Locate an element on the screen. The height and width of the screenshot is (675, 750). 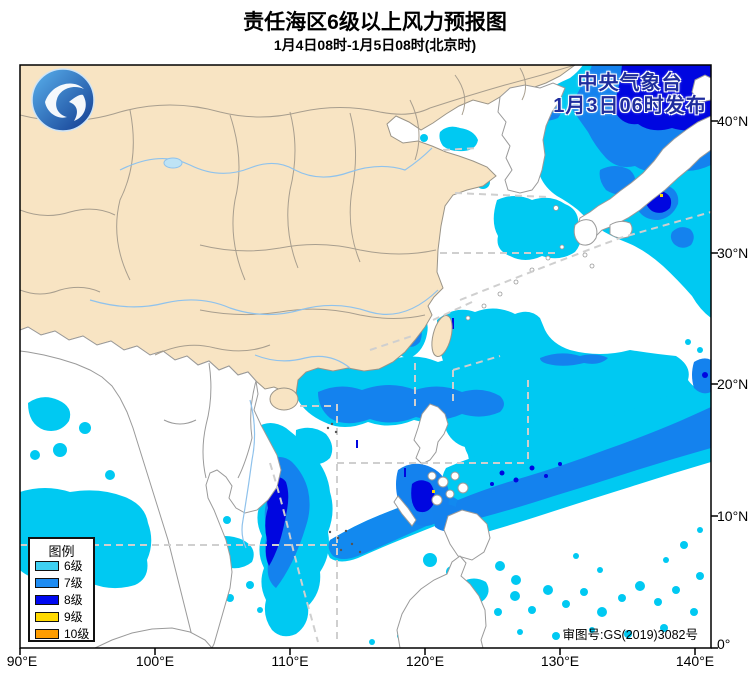
x-axis-label-130e: 130°E is located at coordinates (560, 661).